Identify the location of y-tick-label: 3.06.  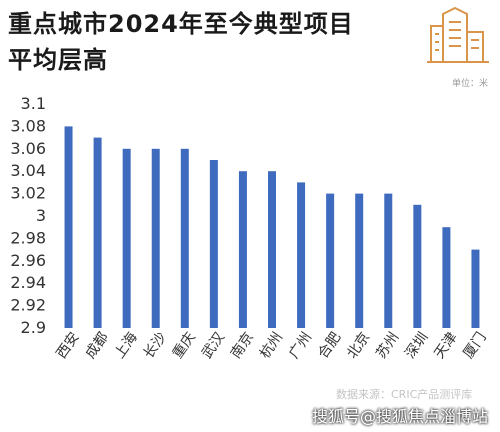
(28, 148).